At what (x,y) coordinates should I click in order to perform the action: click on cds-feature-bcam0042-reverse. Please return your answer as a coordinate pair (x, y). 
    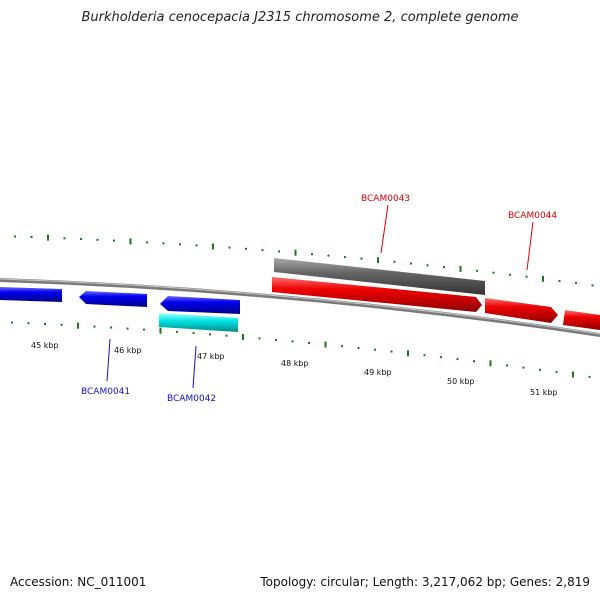
    Looking at the image, I should click on (200, 305).